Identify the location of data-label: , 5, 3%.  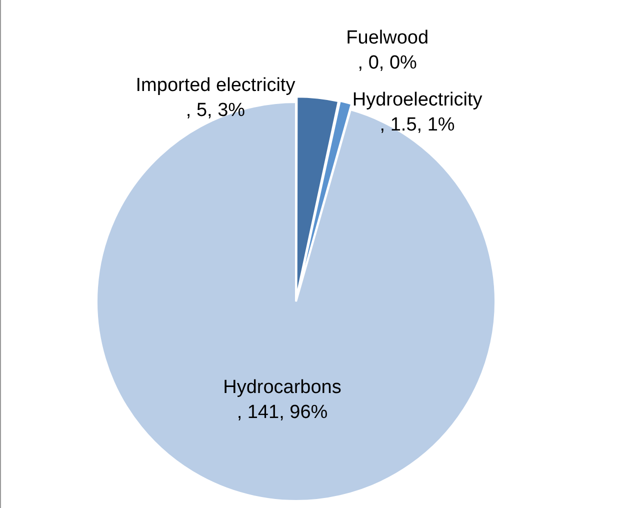
(216, 110).